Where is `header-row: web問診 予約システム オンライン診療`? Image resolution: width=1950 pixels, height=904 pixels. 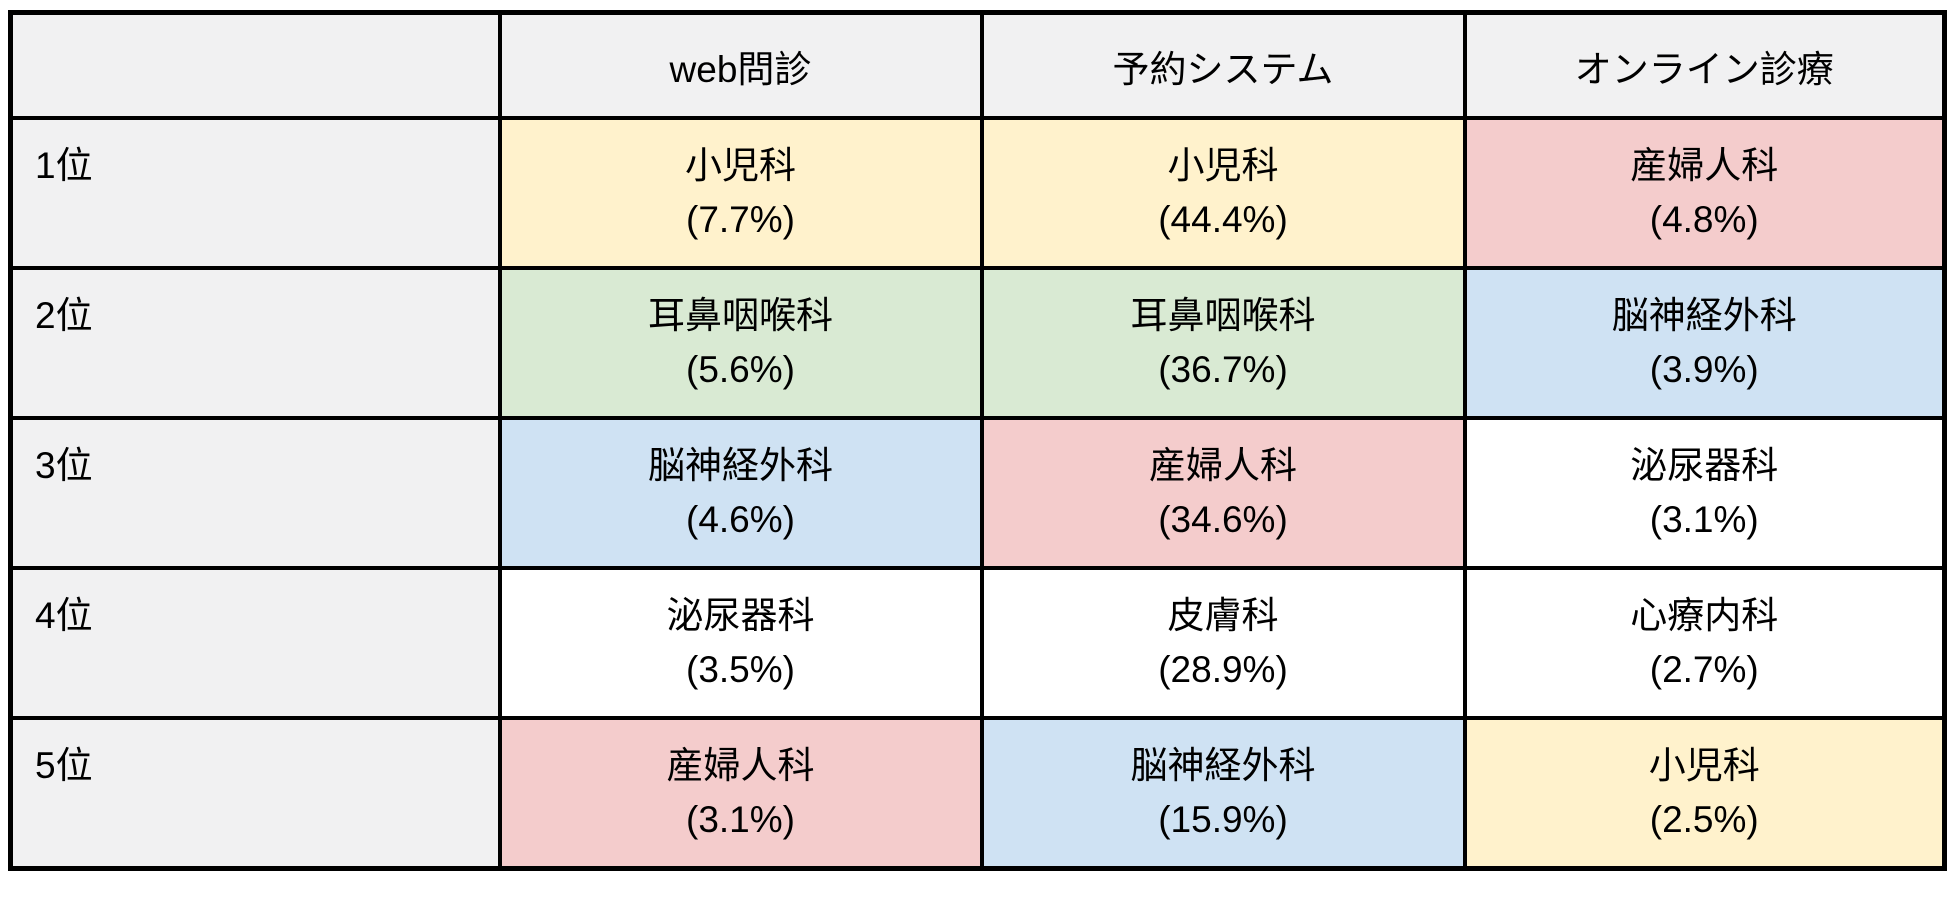
header-row: web問診 予約システム オンライン診療 is located at coordinates (977, 65).